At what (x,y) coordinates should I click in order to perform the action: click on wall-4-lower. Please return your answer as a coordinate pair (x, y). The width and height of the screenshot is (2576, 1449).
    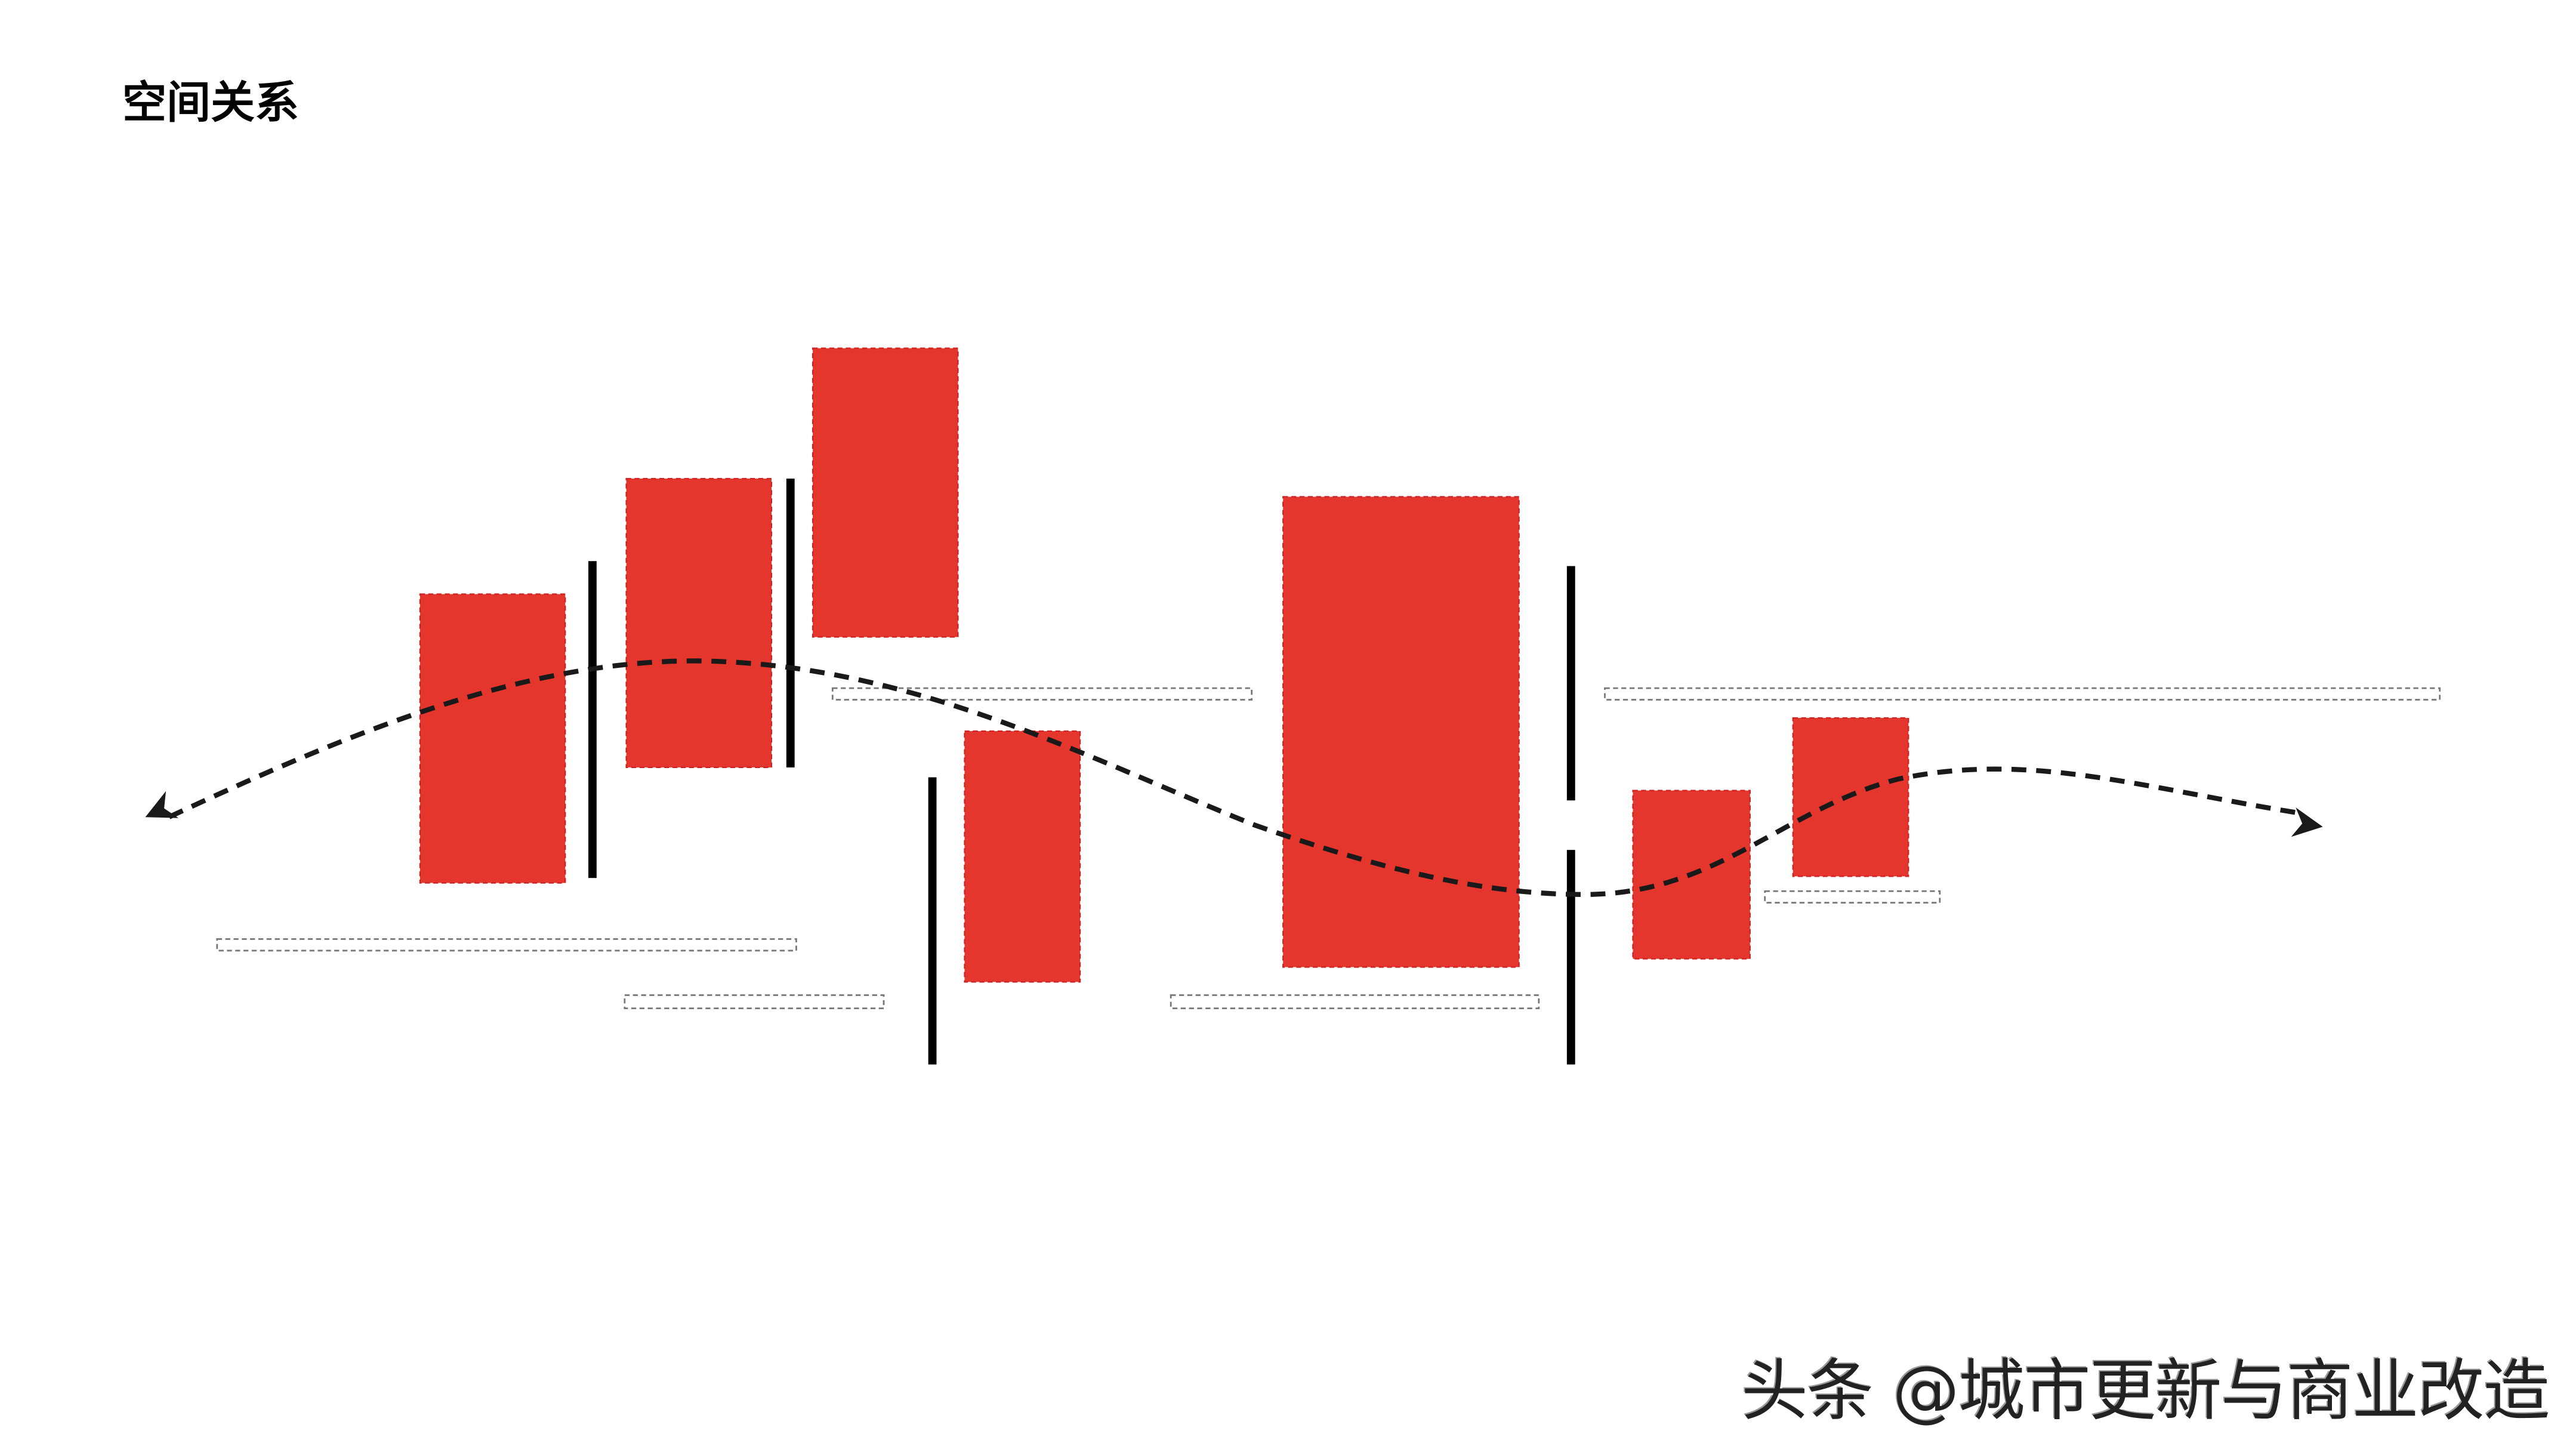
    Looking at the image, I should click on (1571, 957).